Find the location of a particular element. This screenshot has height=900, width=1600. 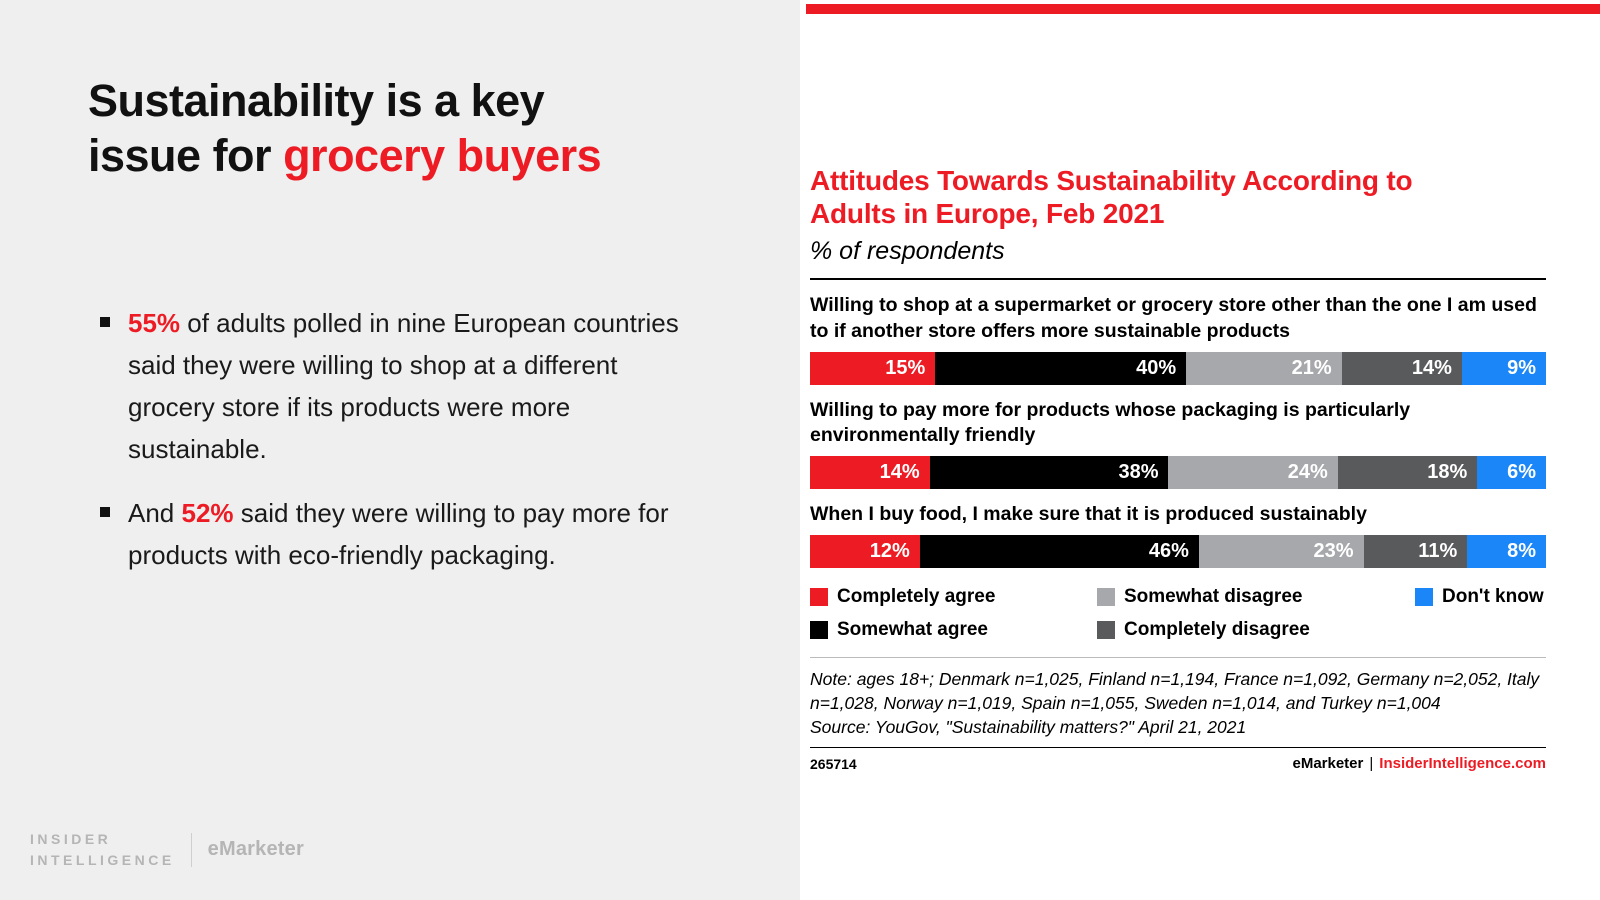

stacked-bar: 14% 38% 24% 18% 6% is located at coordinates (1178, 472).